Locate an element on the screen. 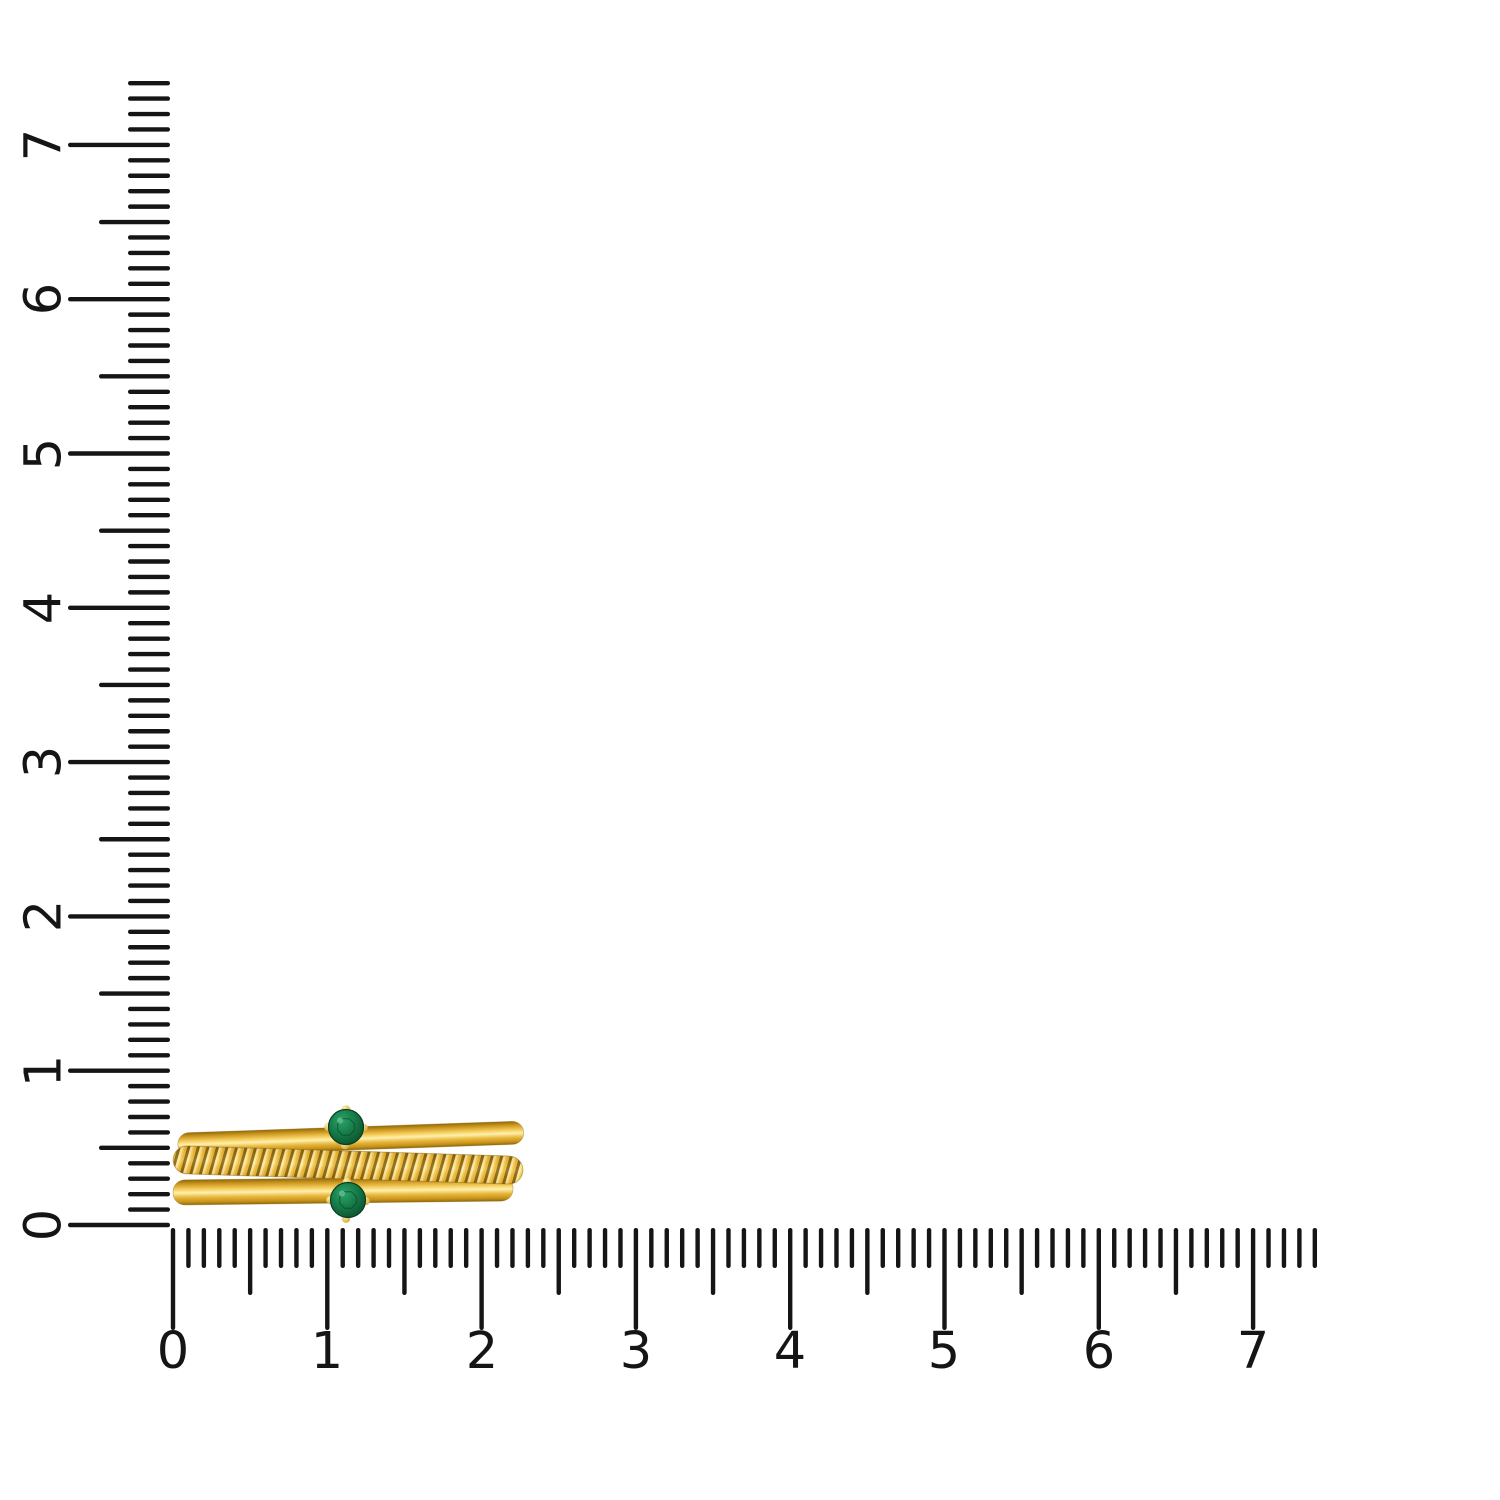  emerald-bottom is located at coordinates (348, 1200).